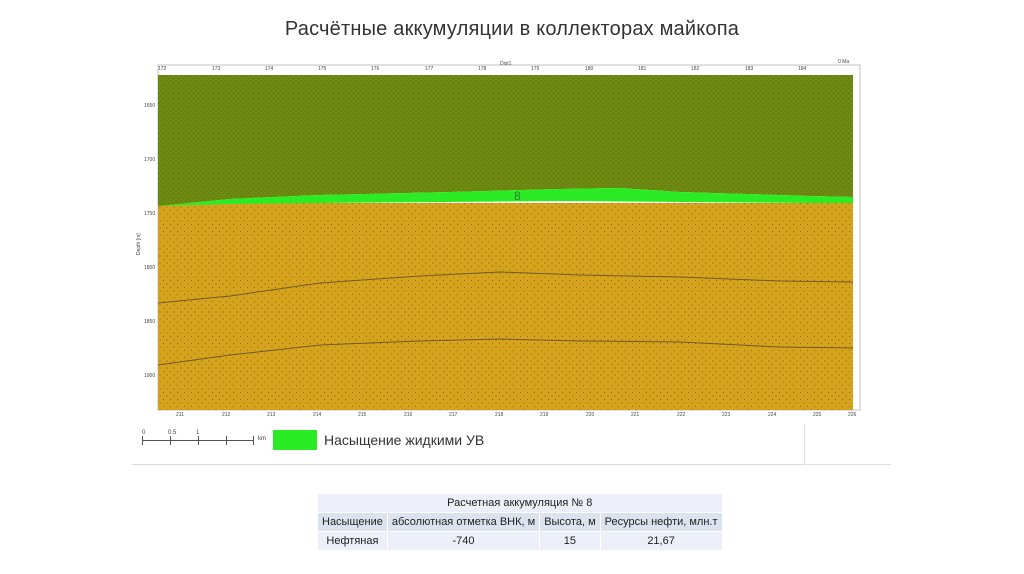 This screenshot has width=1024, height=574. Describe the element at coordinates (149, 376) in the screenshot. I see `depth-tick-label: 1900` at that location.